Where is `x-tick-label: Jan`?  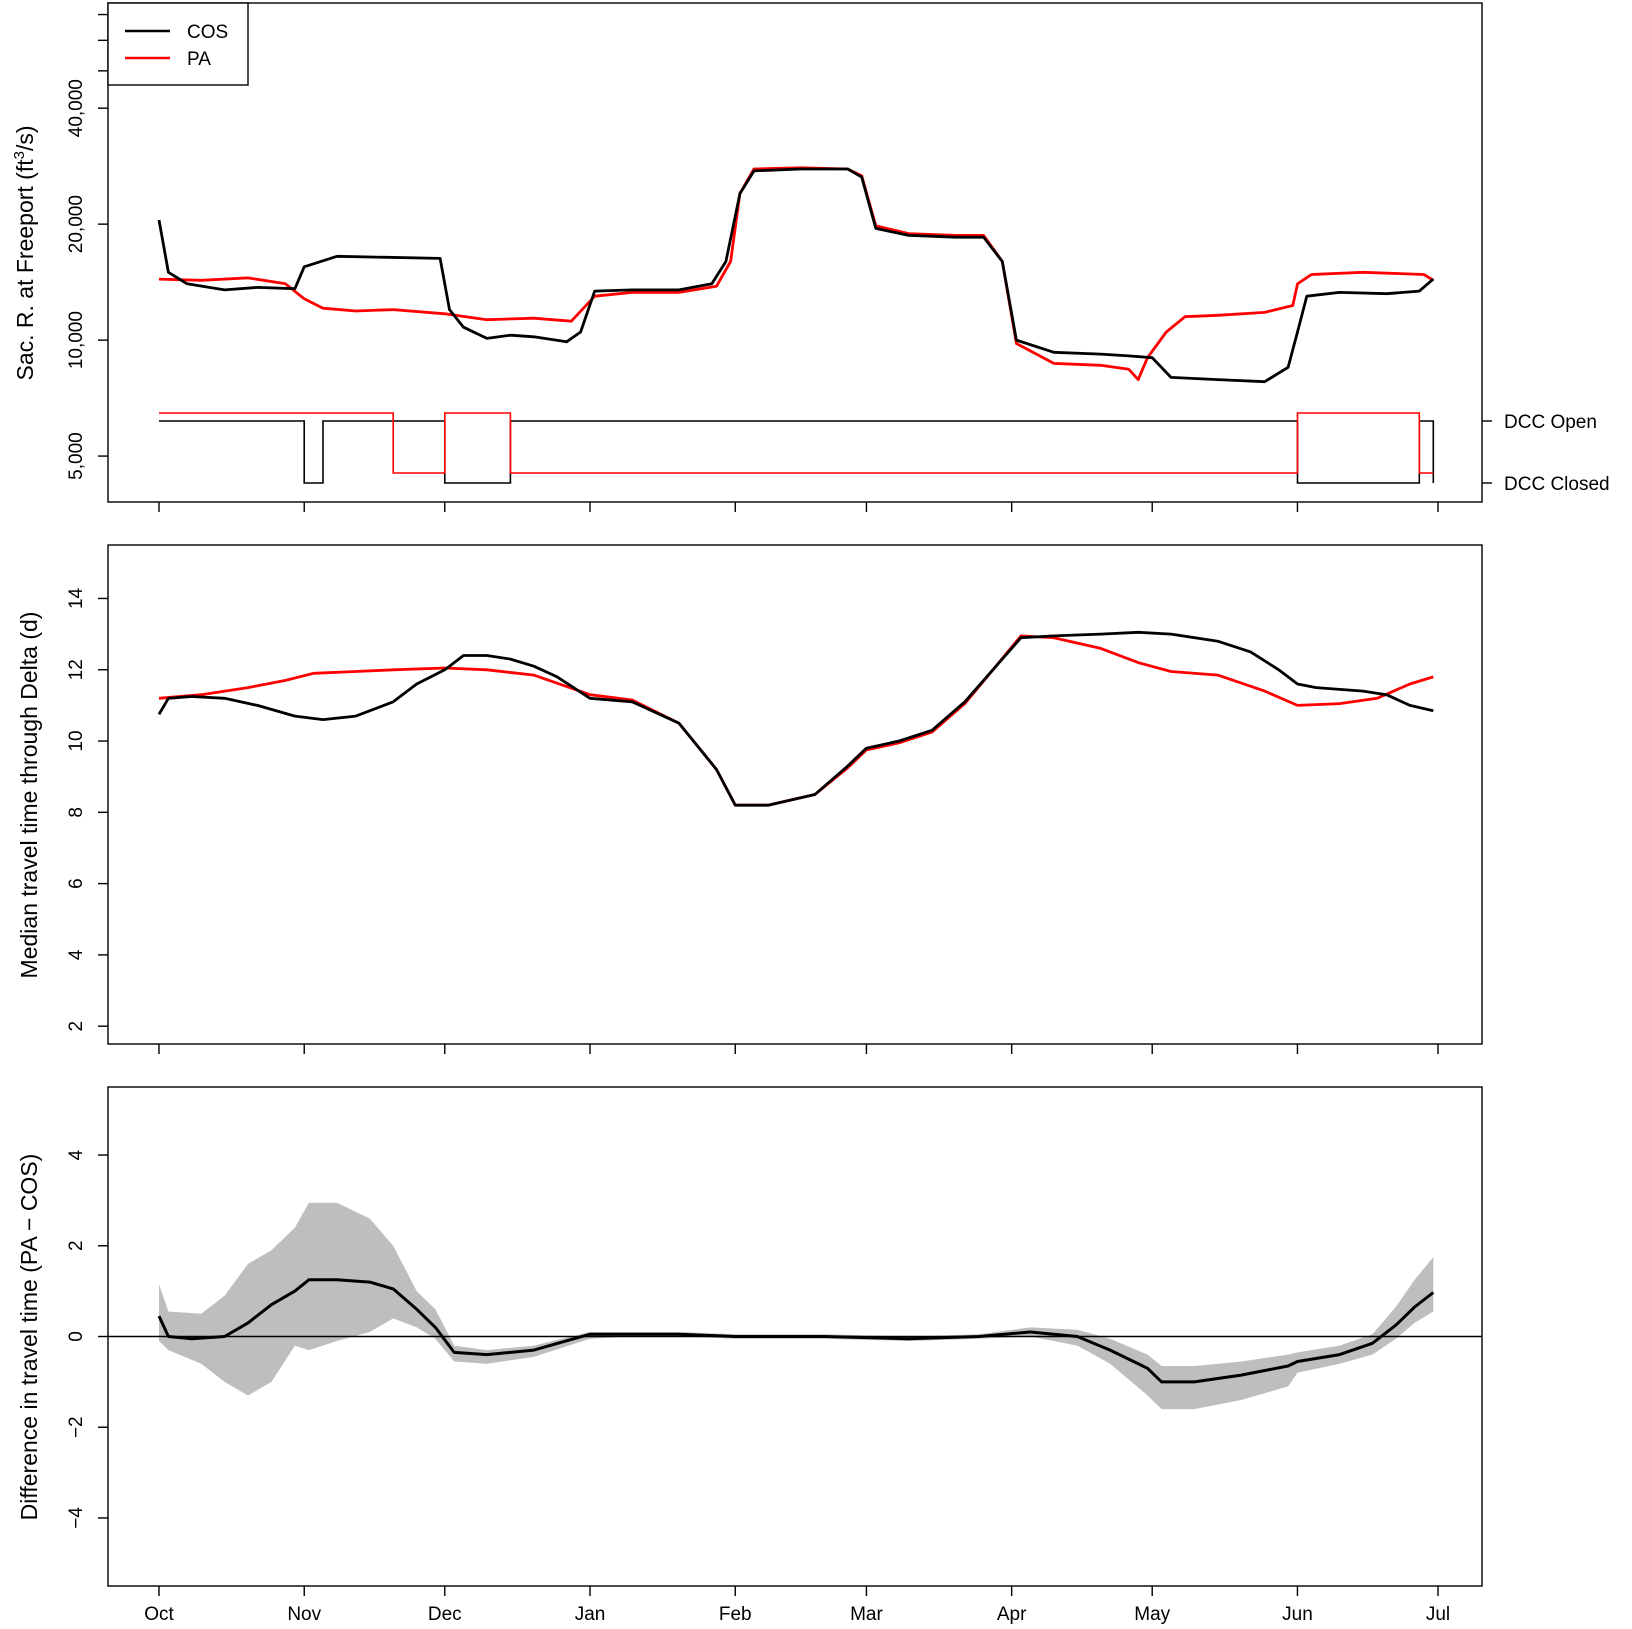
x-tick-label: Jan is located at coordinates (590, 1614).